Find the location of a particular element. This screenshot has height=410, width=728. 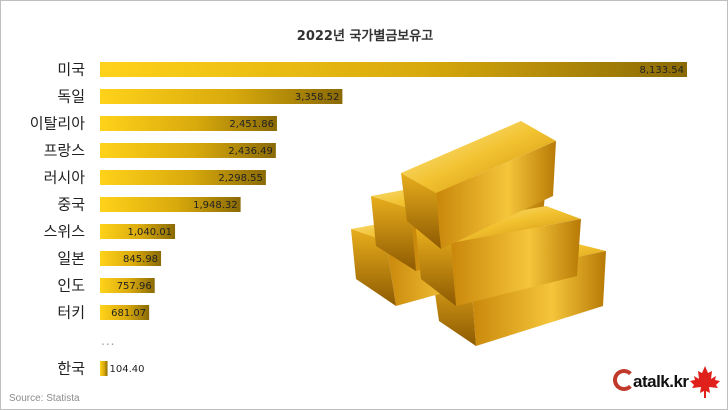

value-label: 8,133.54 is located at coordinates (661, 70).